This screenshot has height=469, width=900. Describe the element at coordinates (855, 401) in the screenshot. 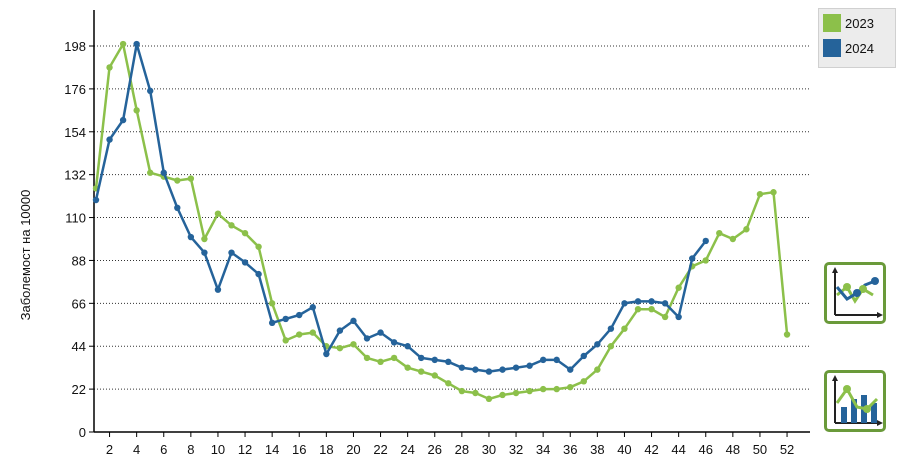

I see `bar-line-chart-button` at that location.